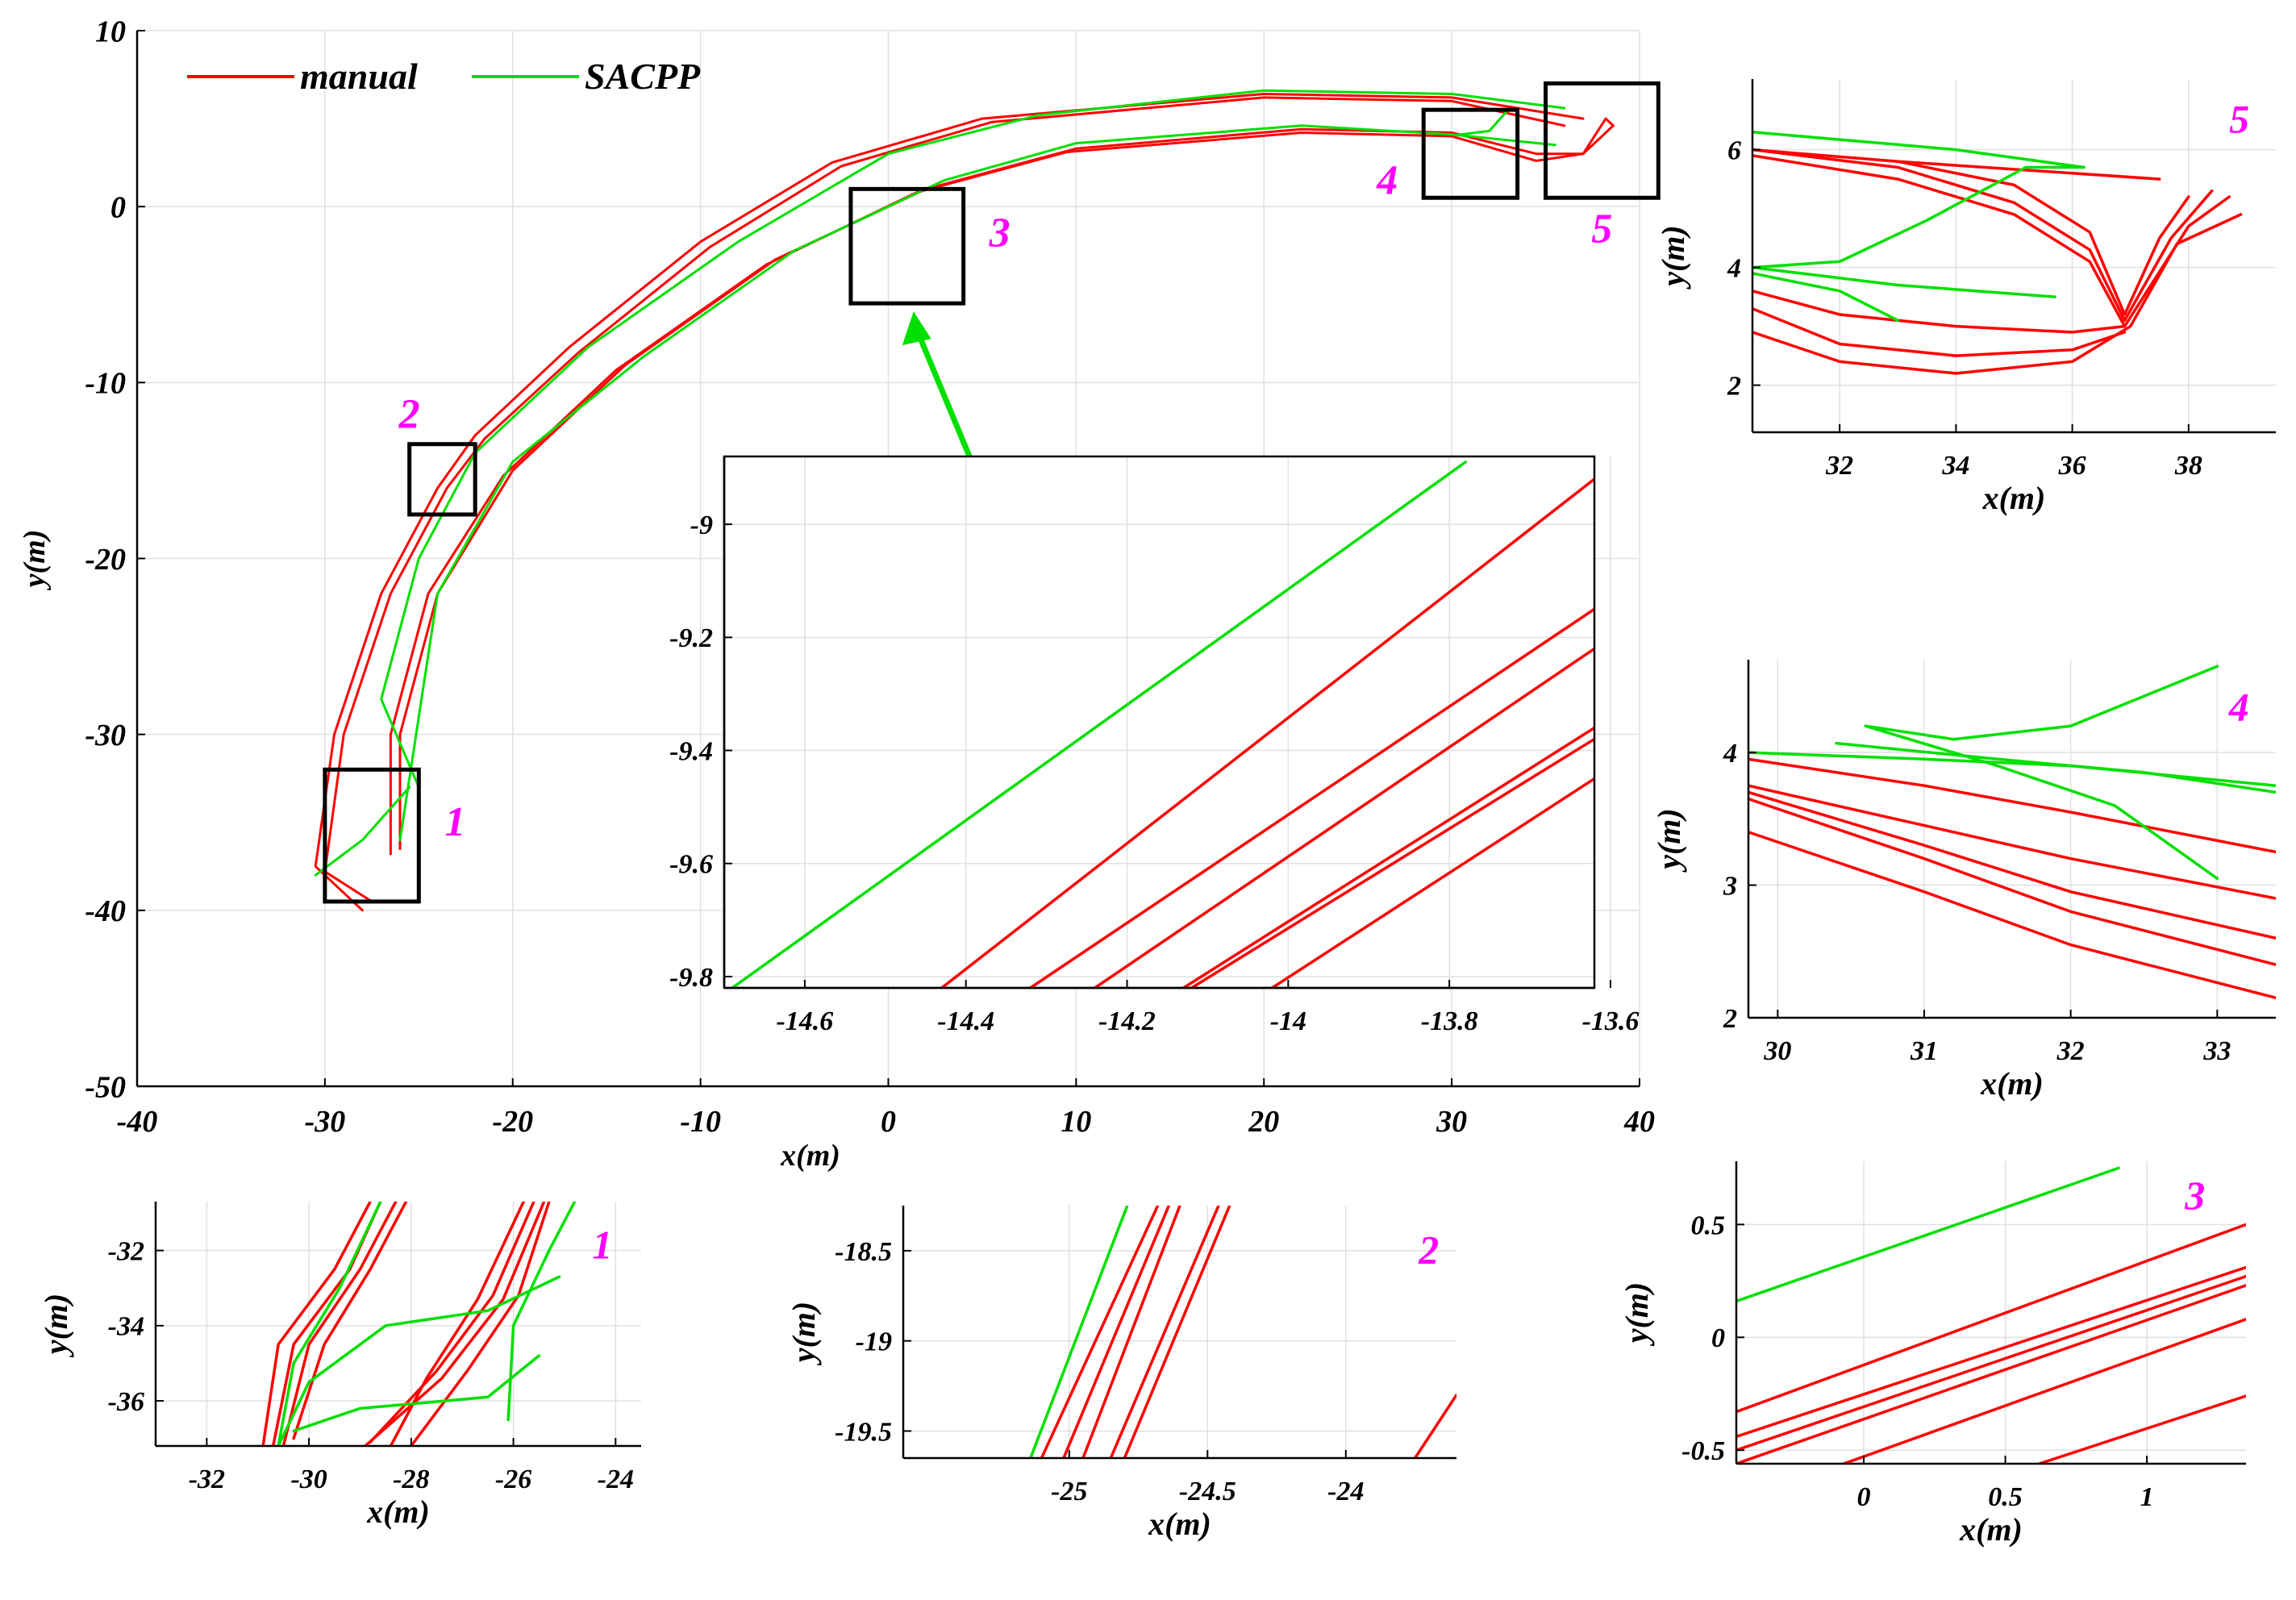 The width and height of the screenshot is (2296, 1600). What do you see at coordinates (1069, 1491) in the screenshot?
I see `x-tick-label: -25` at bounding box center [1069, 1491].